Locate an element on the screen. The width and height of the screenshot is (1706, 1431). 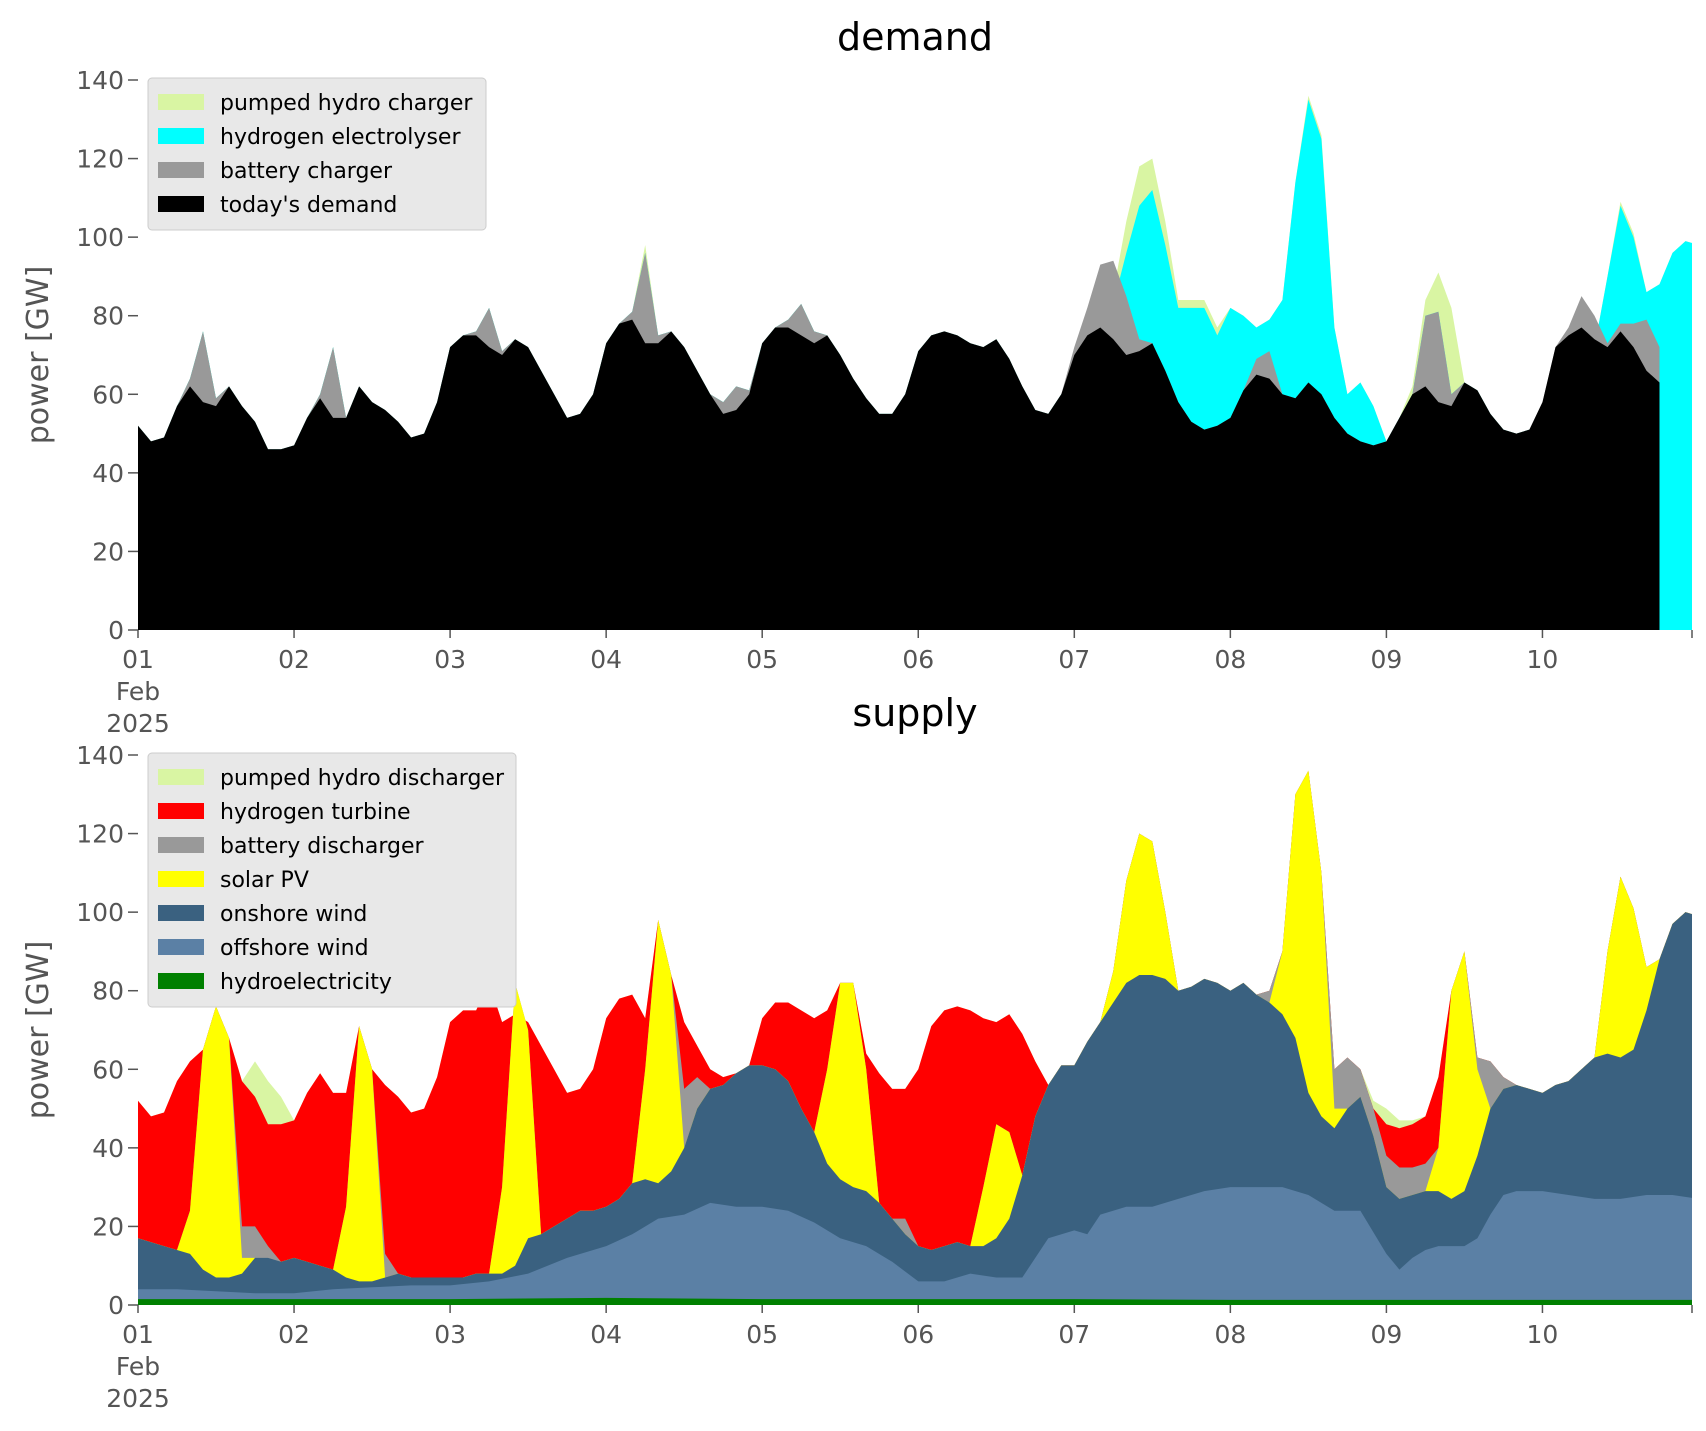
legend-label-hydrogen-turbine: hydrogen turbine is located at coordinates (315, 812).